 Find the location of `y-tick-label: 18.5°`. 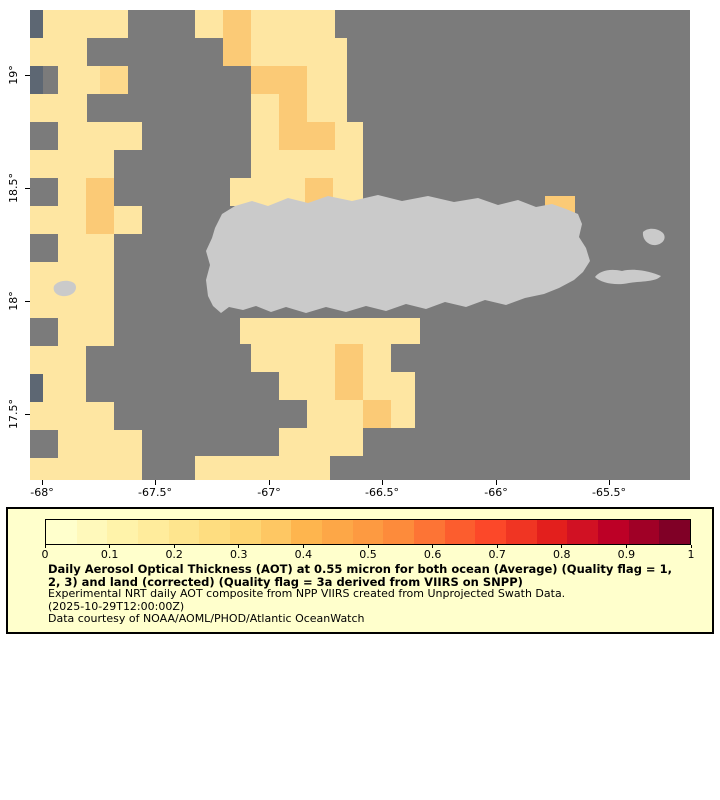

y-tick-label: 18.5° is located at coordinates (13, 188).